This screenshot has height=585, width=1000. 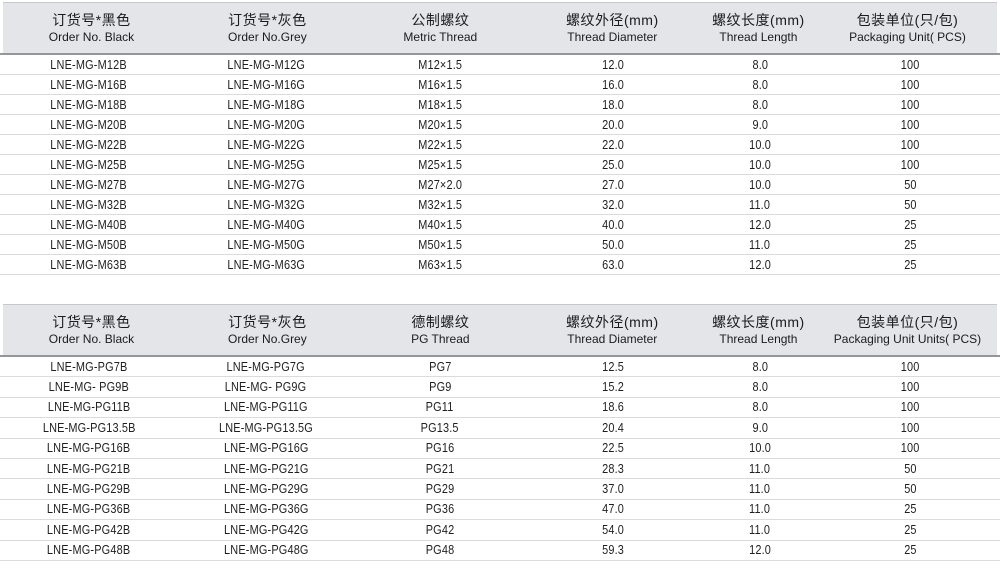 I want to click on table-cell: LNE-MG-M63B, so click(x=89, y=265).